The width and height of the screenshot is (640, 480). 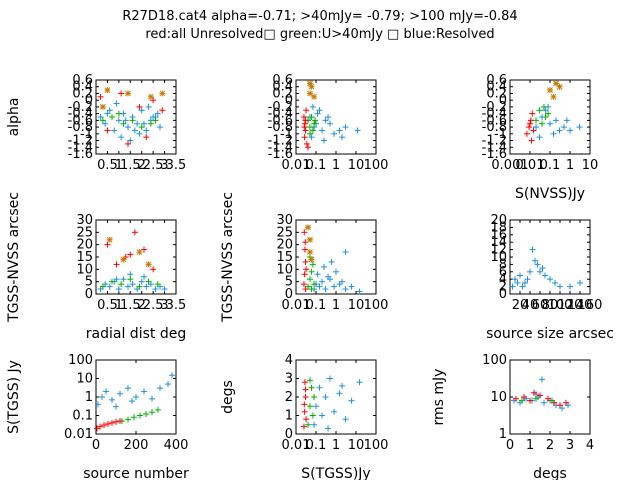 What do you see at coordinates (498, 250) in the screenshot?
I see `y-tick-label: 12` at bounding box center [498, 250].